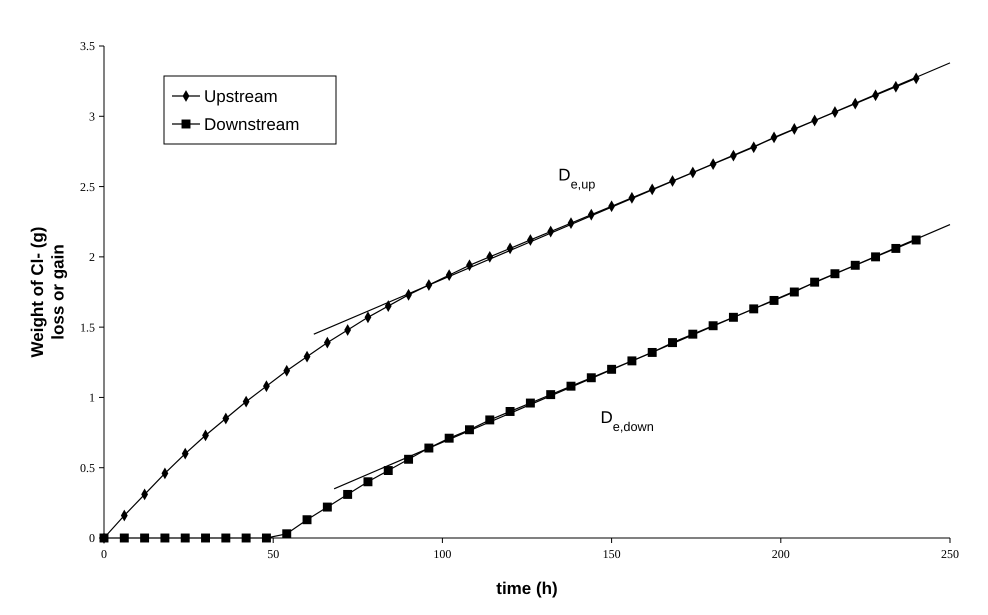 The image size is (988, 615). Describe the element at coordinates (92, 116) in the screenshot. I see `y-tick-label: 3` at that location.